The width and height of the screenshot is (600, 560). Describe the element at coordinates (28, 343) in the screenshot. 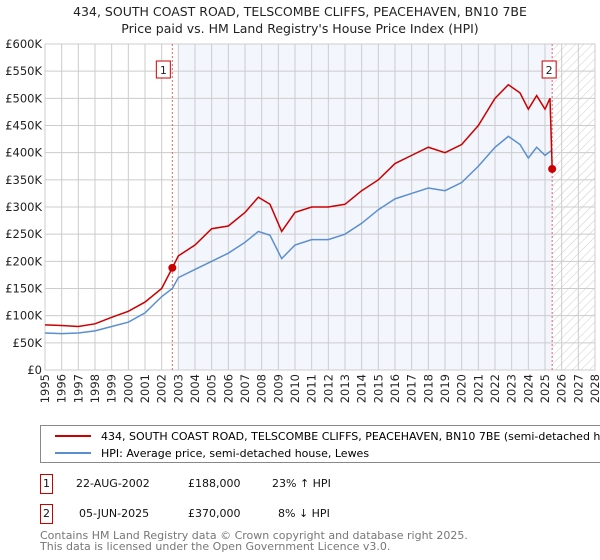

I see `y-tick-label: £50K` at that location.